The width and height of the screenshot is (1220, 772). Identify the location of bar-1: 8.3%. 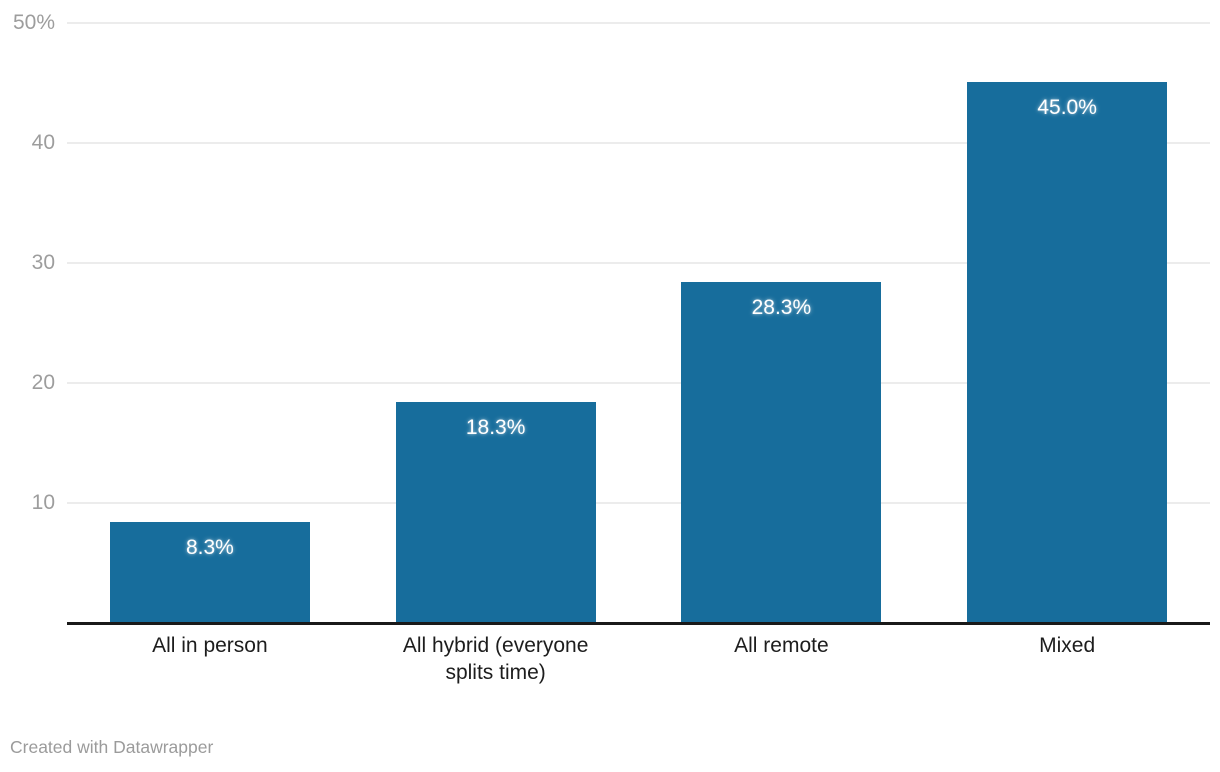
(209, 572).